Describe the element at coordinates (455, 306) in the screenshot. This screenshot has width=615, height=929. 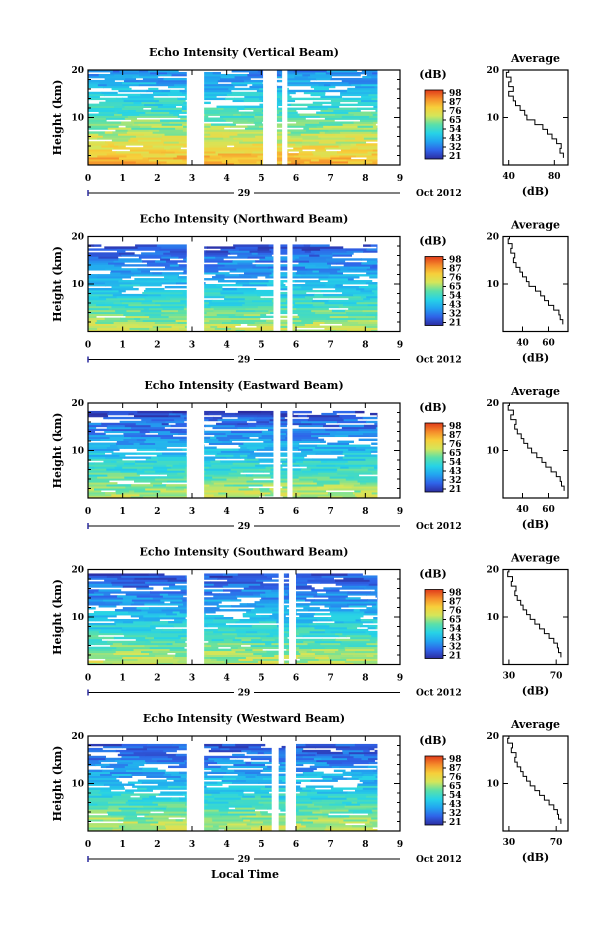
I see `colorbar-tick-label: 43` at that location.